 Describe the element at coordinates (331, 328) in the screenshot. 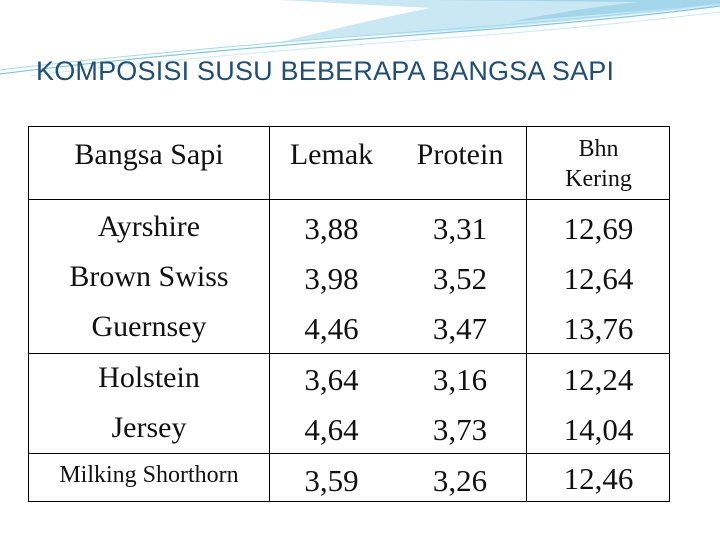

I see `fat-cell: 4,46` at that location.